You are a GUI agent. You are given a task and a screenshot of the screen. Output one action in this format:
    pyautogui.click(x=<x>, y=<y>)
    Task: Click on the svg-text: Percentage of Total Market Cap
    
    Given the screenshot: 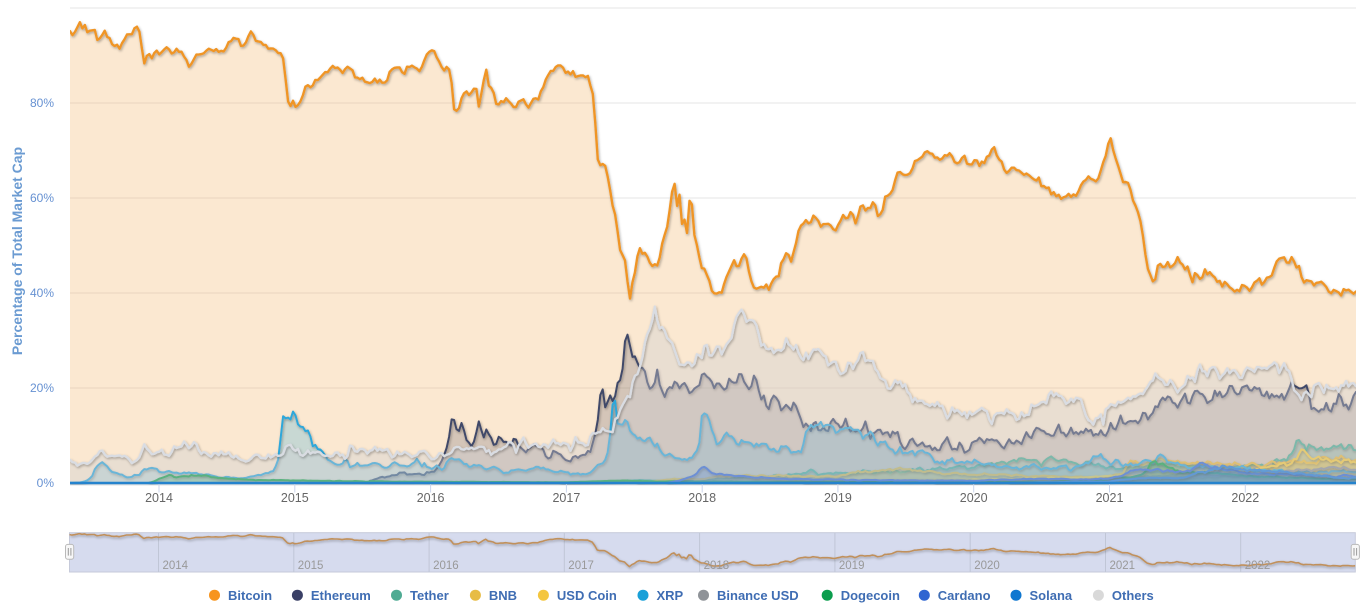 What is the action you would take?
    pyautogui.click(x=17, y=251)
    